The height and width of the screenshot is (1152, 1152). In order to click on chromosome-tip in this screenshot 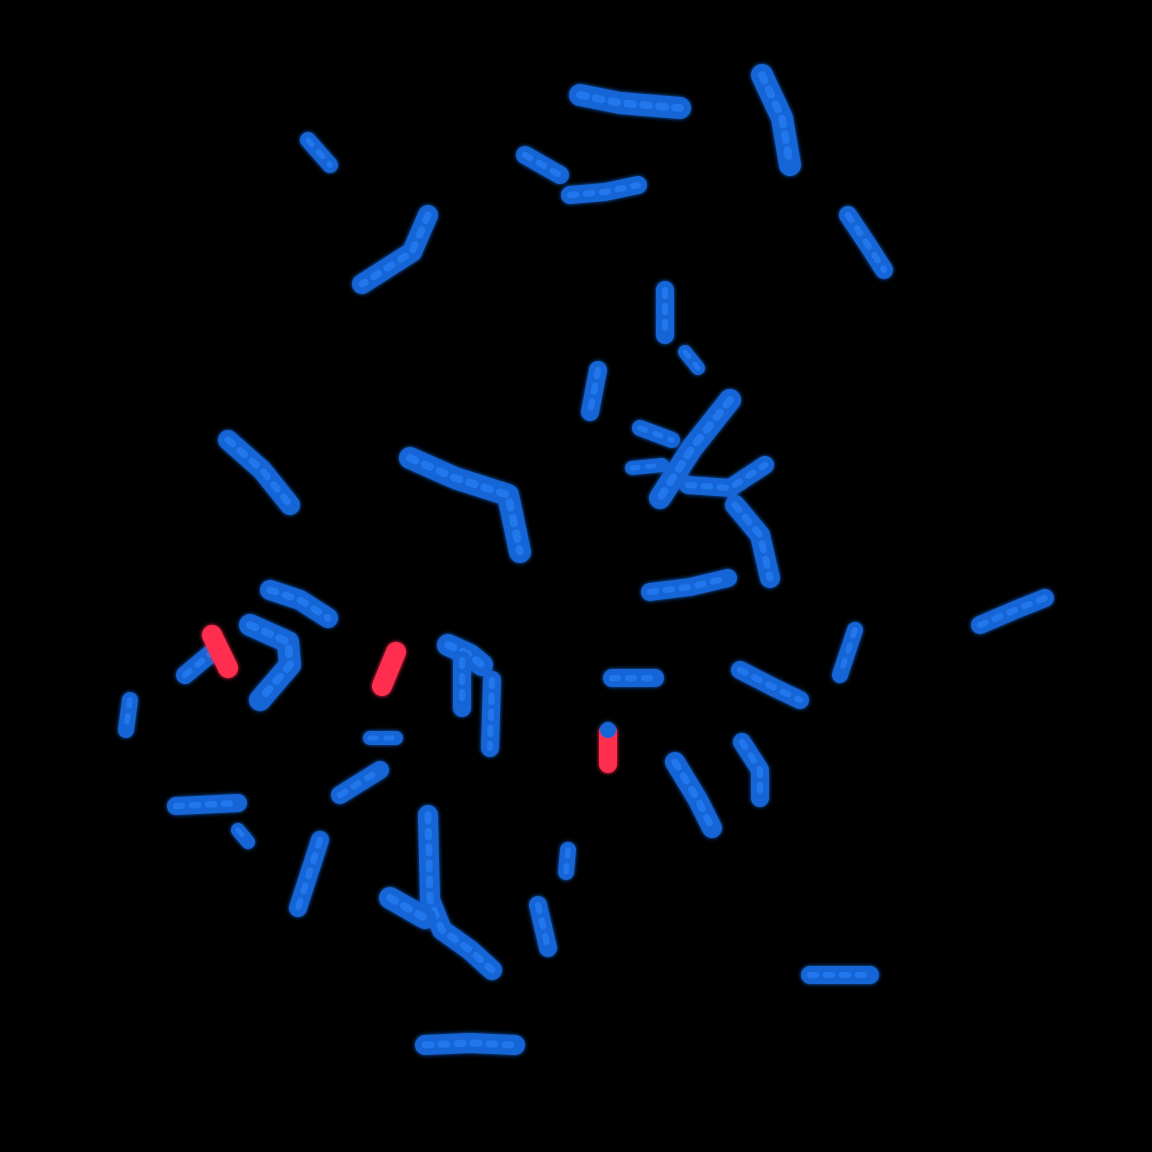, I will do `click(608, 730)`.